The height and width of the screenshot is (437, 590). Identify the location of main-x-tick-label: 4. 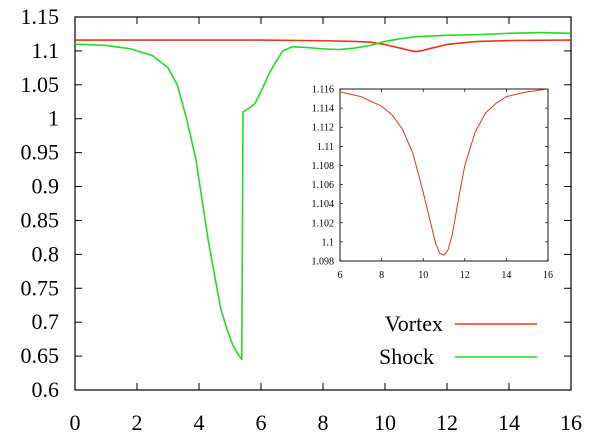
(199, 422).